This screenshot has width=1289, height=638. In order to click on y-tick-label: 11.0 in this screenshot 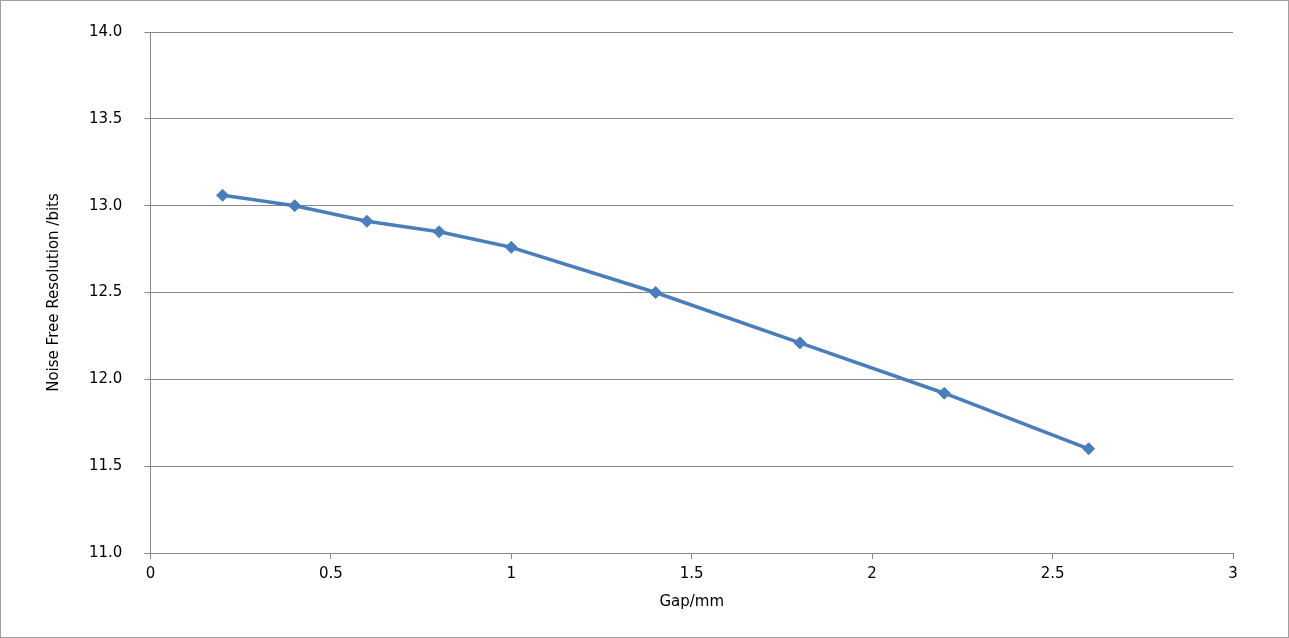, I will do `click(105, 551)`.